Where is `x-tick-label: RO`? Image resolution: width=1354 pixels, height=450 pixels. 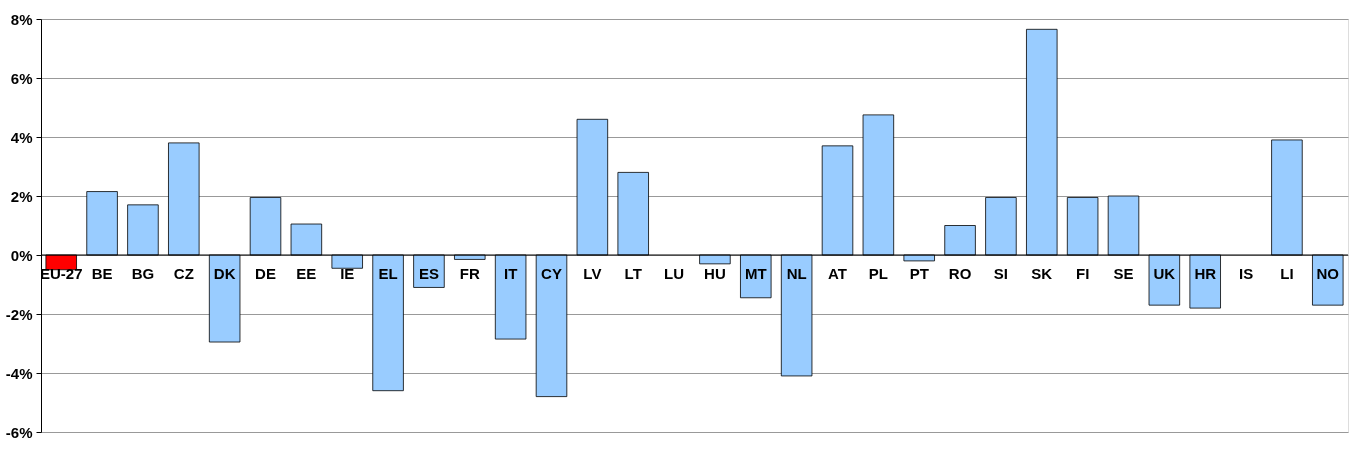
x-tick-label: RO is located at coordinates (960, 273).